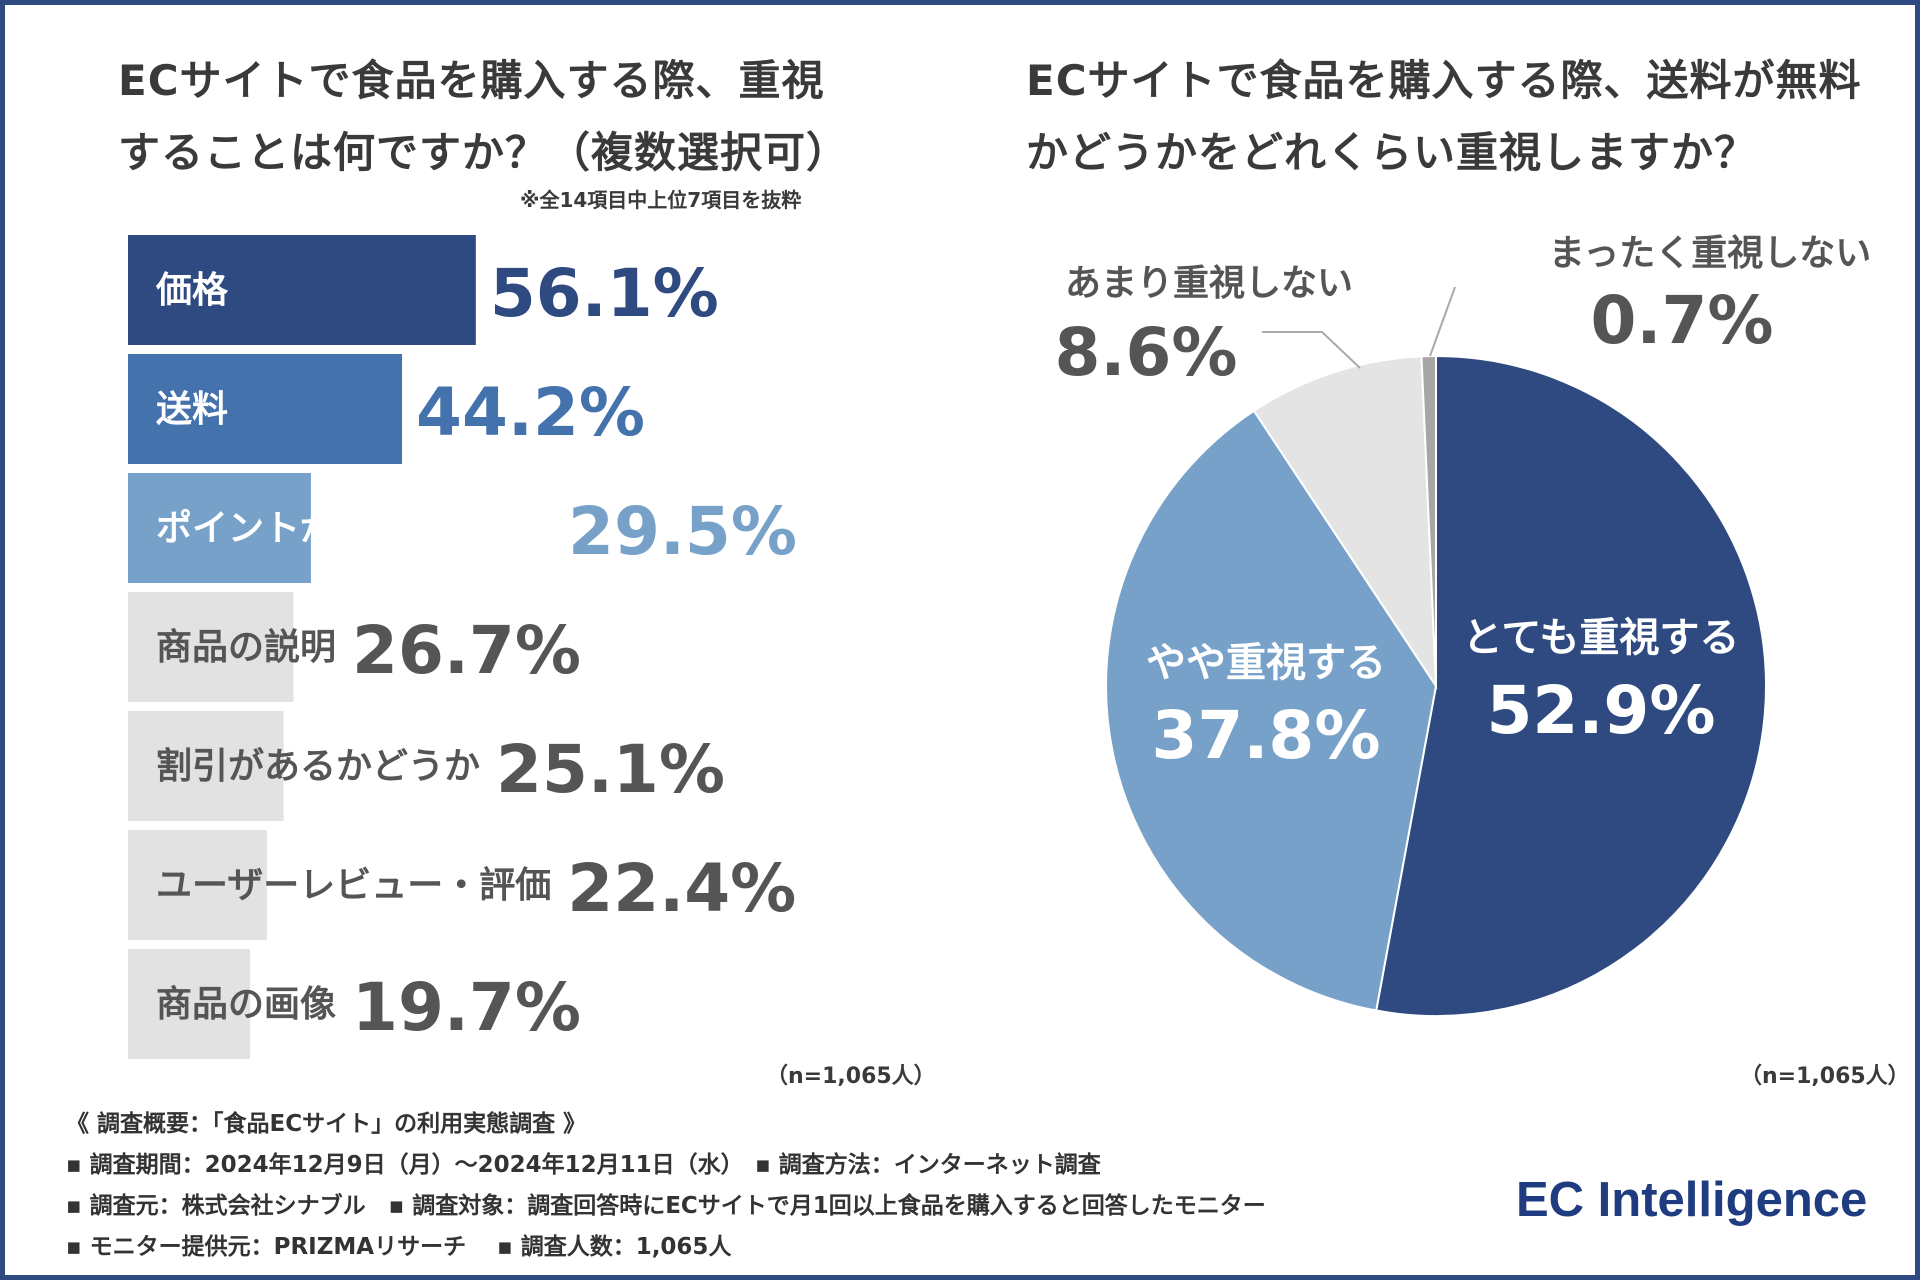 This screenshot has height=1280, width=1920. I want to click on survey-summary-panel: ▪ モニター提供元：PRIZMAリサーチ ▪ 調査人数：1,065人, so click(399, 1247).